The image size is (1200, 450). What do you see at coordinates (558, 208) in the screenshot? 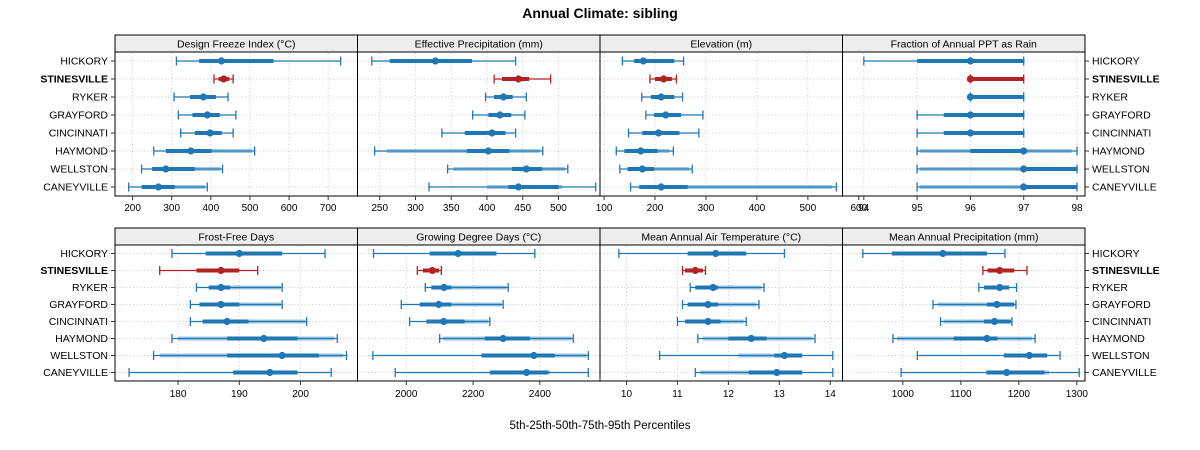
I see `x-axis-tick-label: 500` at bounding box center [558, 208].